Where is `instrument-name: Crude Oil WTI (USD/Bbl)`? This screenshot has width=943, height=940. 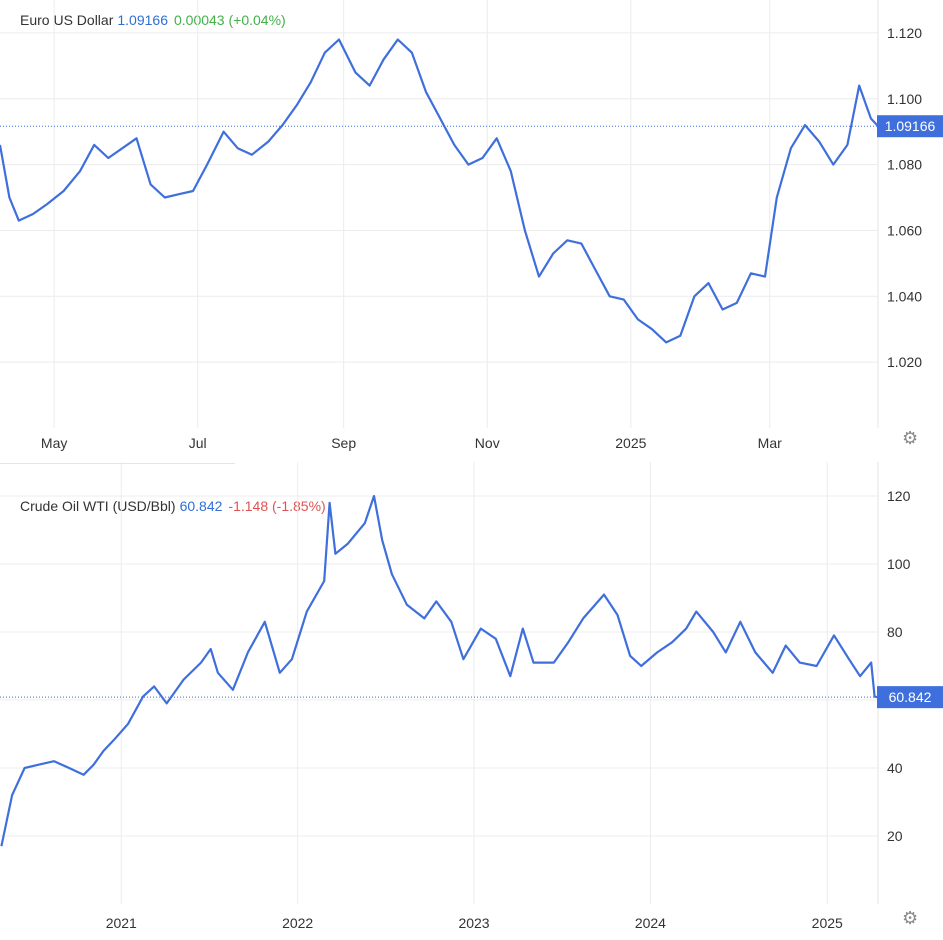 instrument-name: Crude Oil WTI (USD/Bbl) is located at coordinates (98, 506).